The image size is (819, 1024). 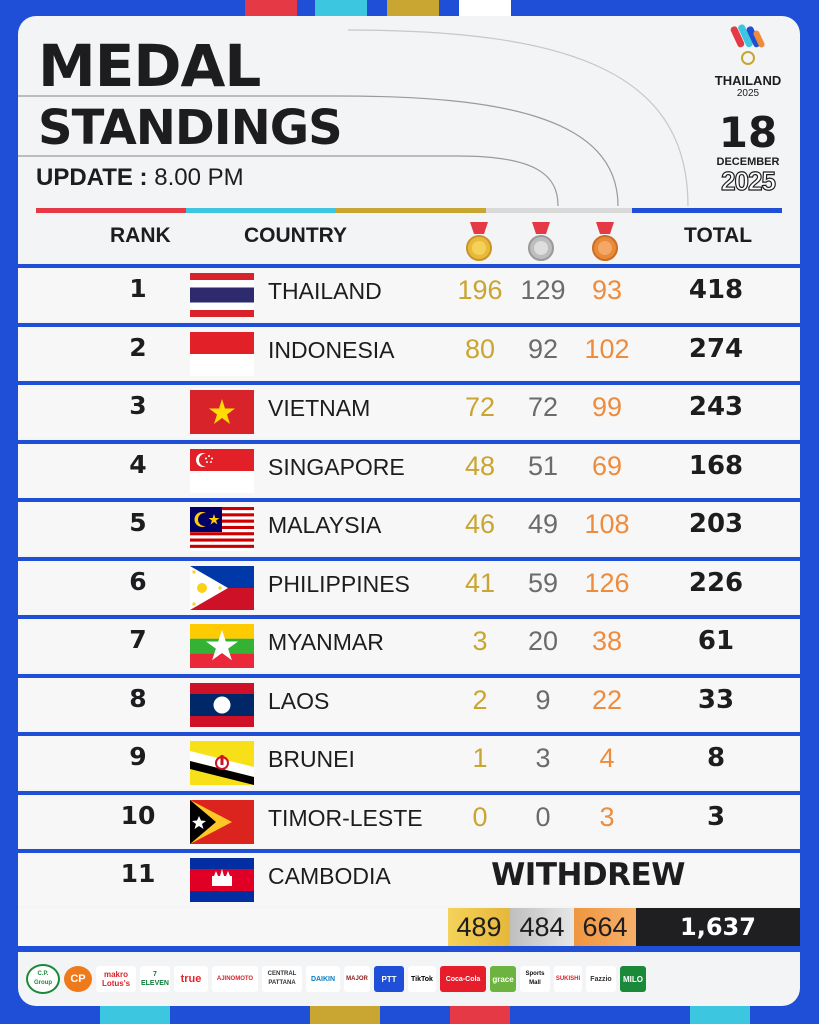 I want to click on total-count: 3, so click(x=716, y=816).